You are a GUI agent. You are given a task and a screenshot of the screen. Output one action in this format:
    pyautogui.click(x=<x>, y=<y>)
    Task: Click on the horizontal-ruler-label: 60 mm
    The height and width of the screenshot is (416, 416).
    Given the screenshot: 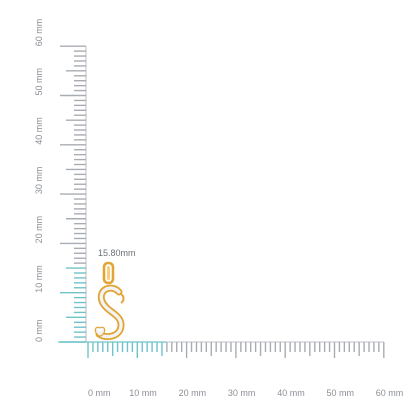 What is the action you would take?
    pyautogui.click(x=390, y=393)
    